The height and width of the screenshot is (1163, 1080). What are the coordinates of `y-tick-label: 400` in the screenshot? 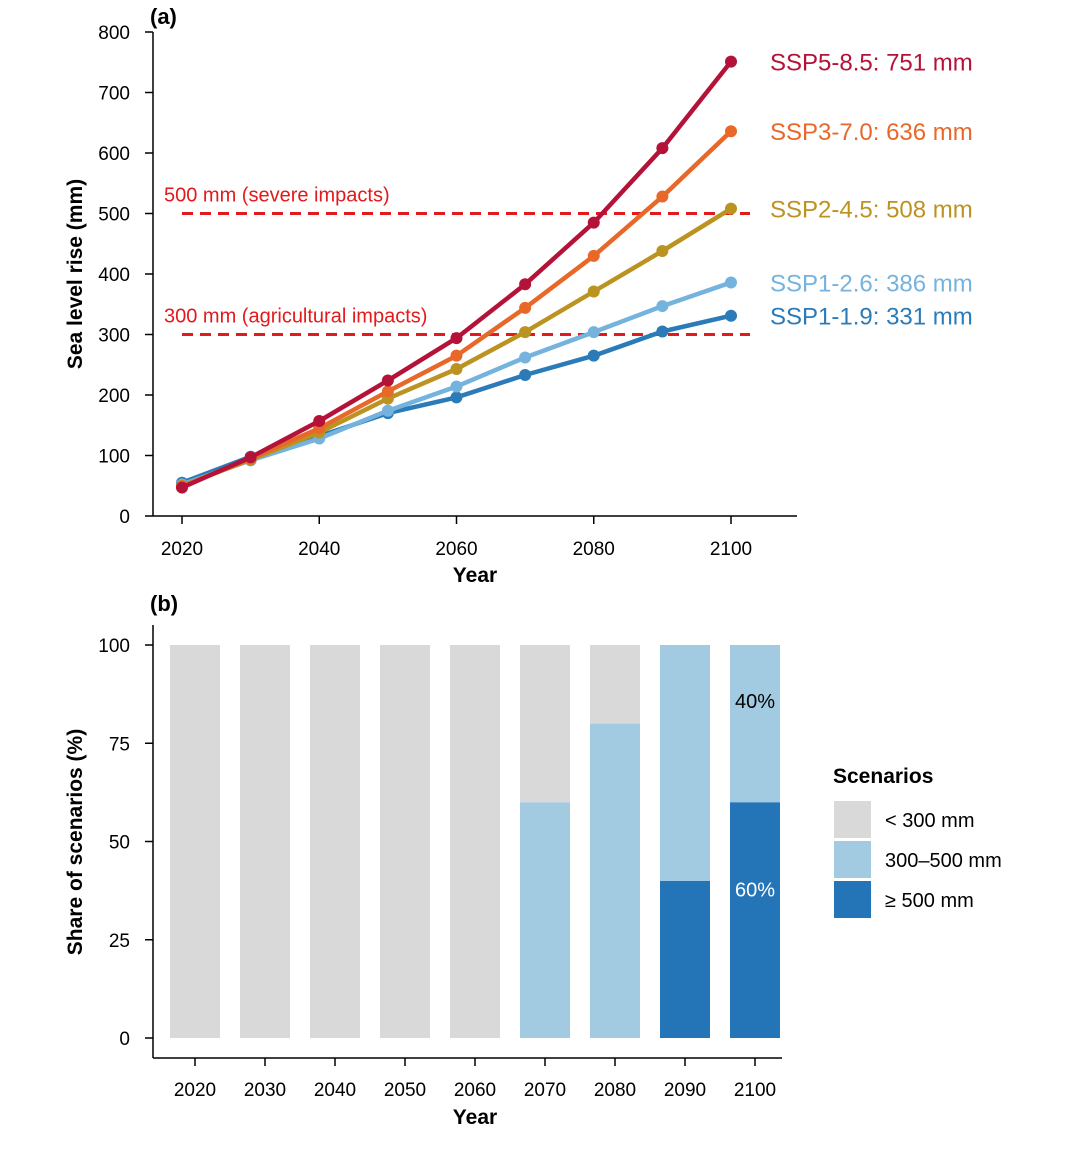 It's located at (114, 275).